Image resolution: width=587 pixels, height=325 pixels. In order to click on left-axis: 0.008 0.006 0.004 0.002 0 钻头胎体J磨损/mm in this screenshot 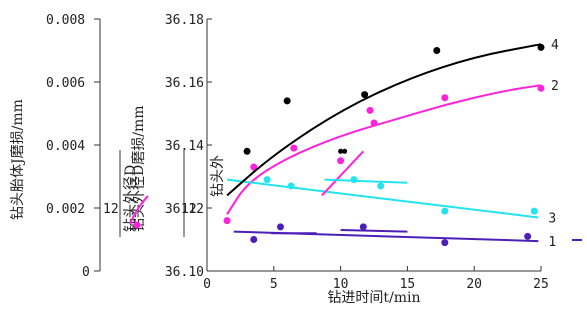, I will do `click(55, 146)`.